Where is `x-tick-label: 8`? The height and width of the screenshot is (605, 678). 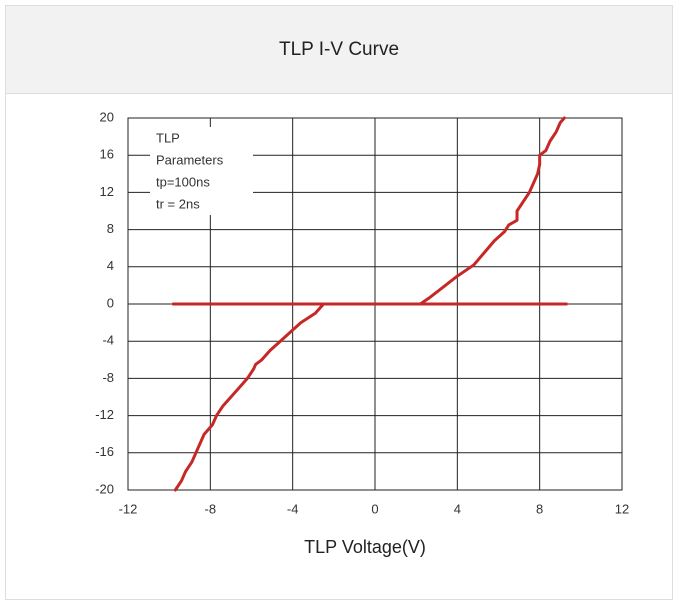
x-tick-label: 8 is located at coordinates (539, 508).